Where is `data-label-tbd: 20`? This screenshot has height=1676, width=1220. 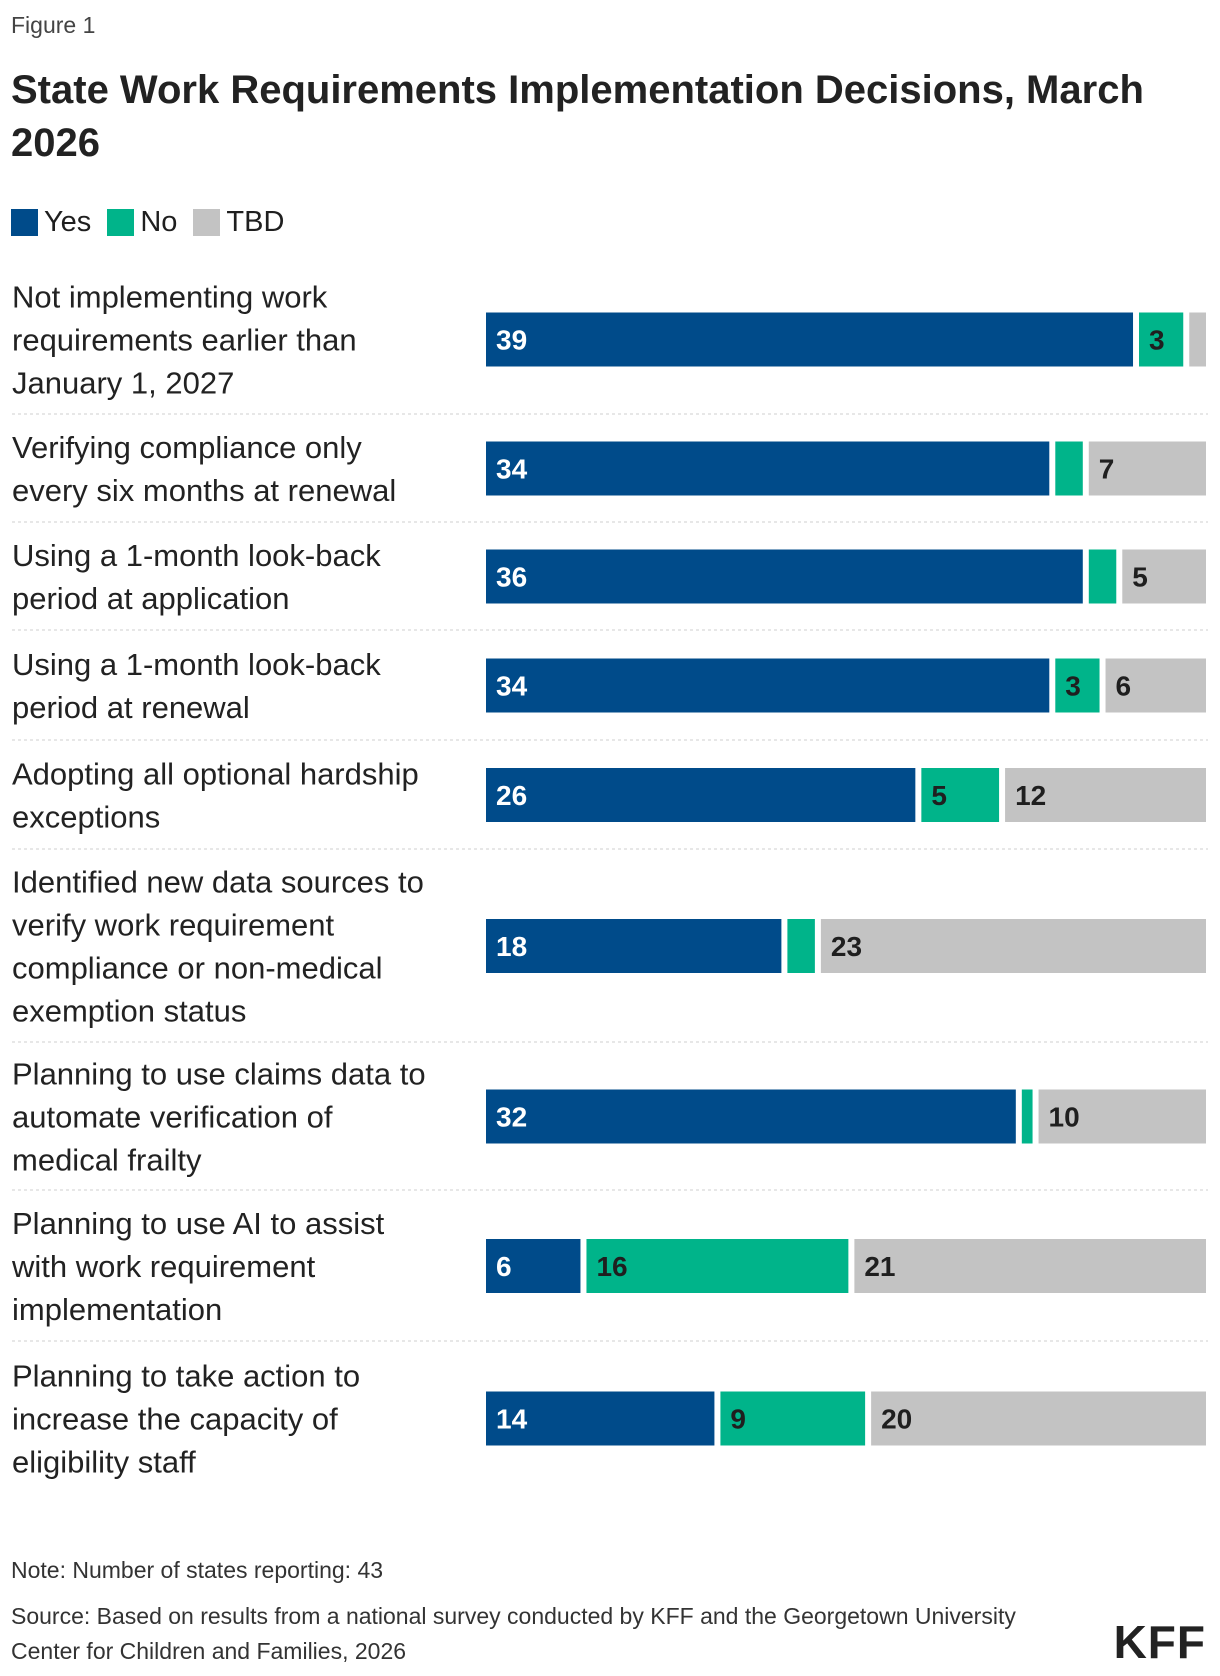
data-label-tbd: 20 is located at coordinates (896, 1419).